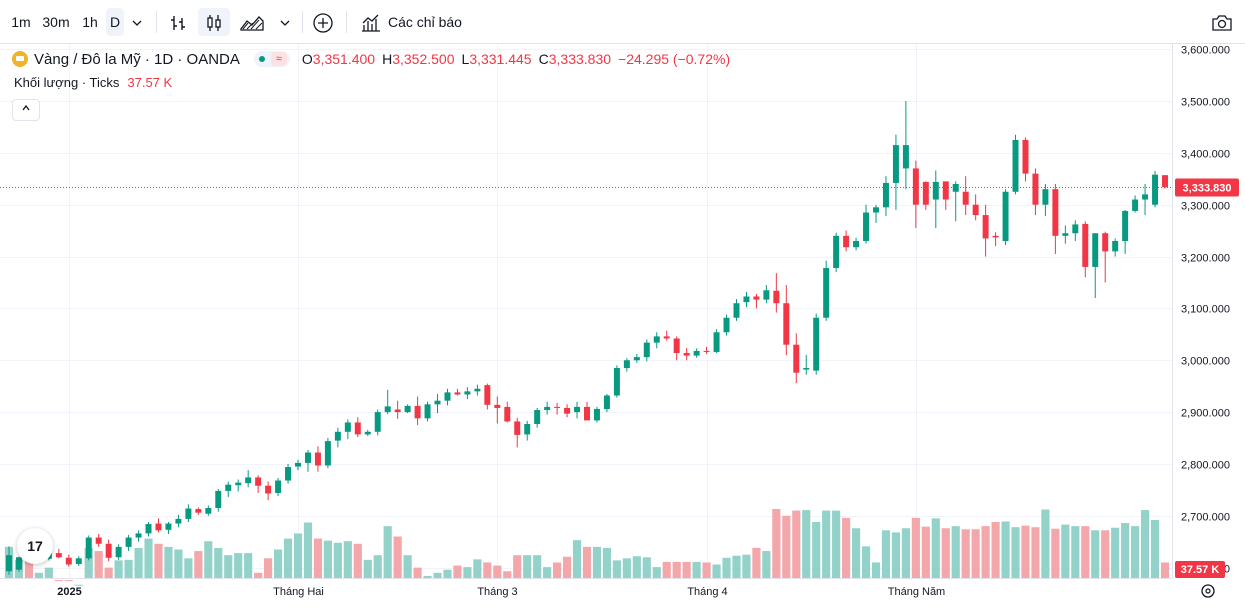 The width and height of the screenshot is (1245, 608). What do you see at coordinates (90, 22) in the screenshot?
I see `interval-1h: 1h` at bounding box center [90, 22].